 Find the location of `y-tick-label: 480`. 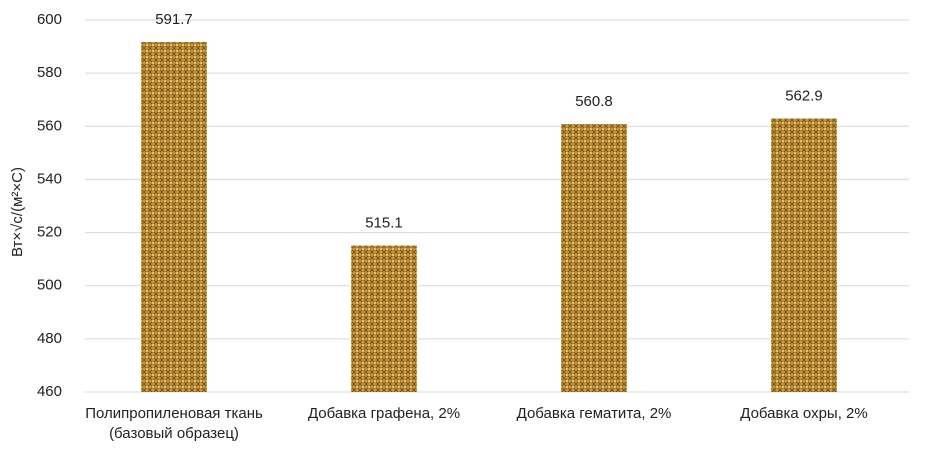

y-tick-label: 480 is located at coordinates (49, 338).